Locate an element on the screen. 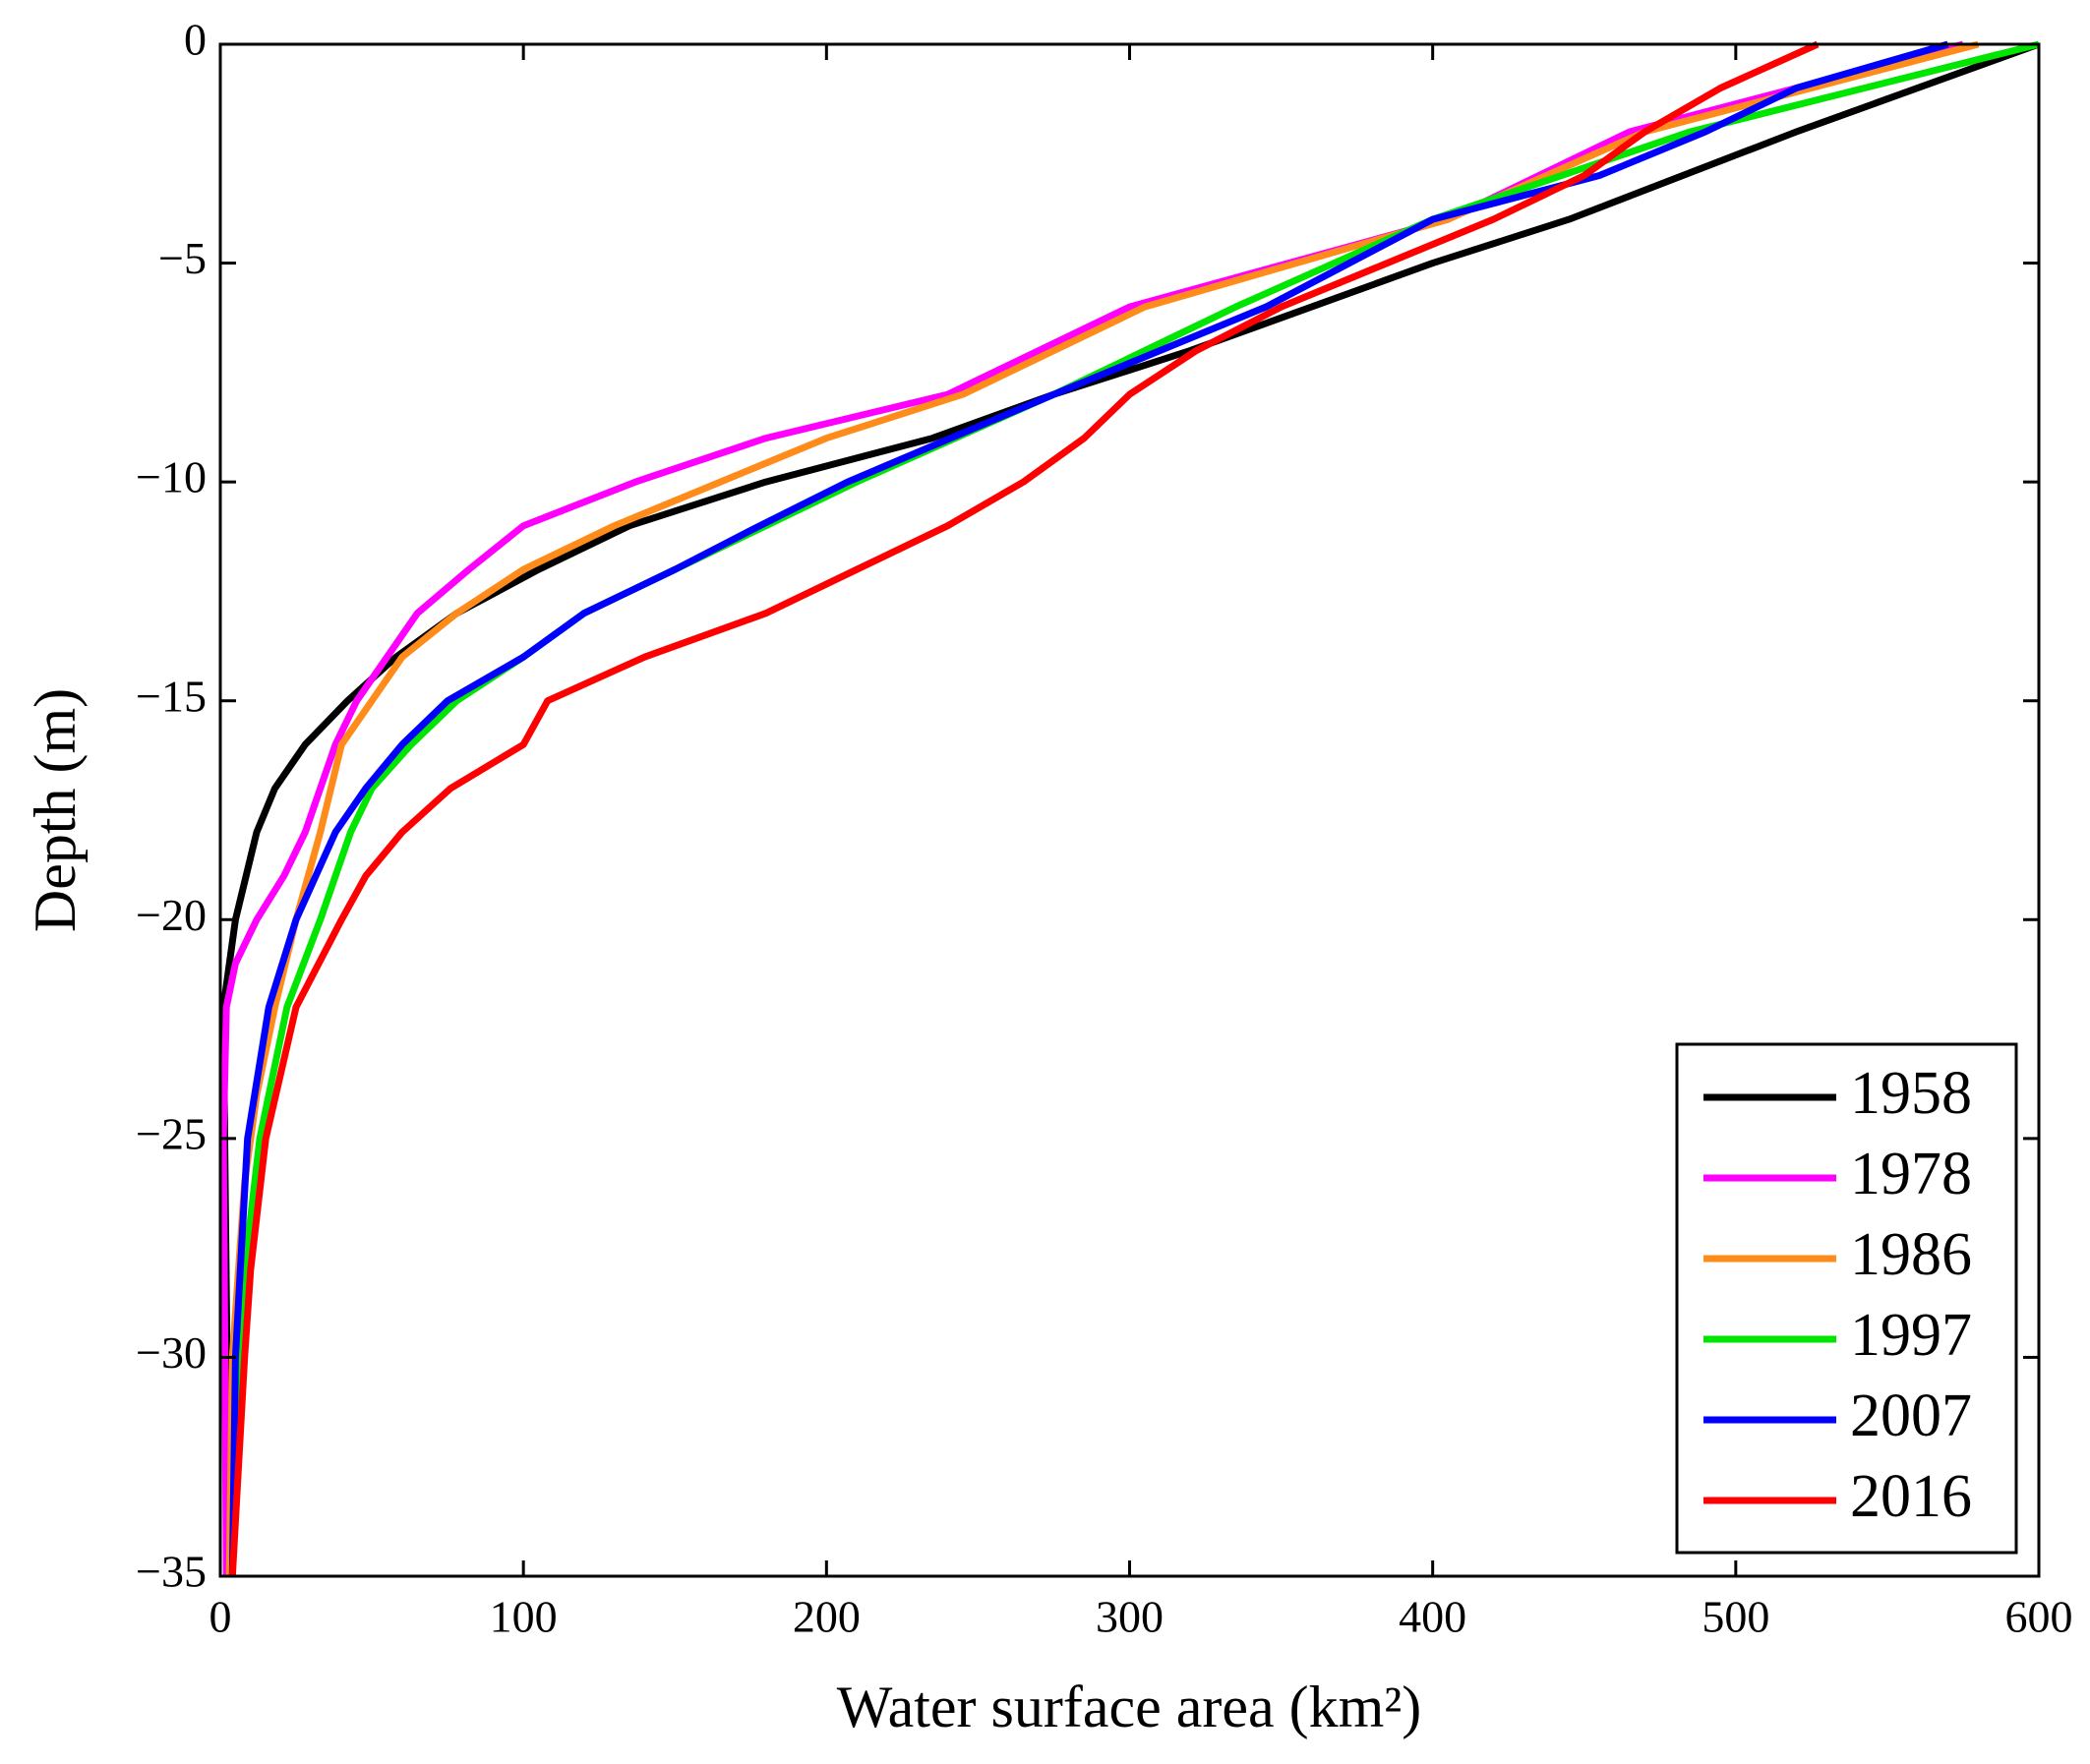 The width and height of the screenshot is (2090, 1764). x-tick-label: 500 is located at coordinates (1735, 1617).